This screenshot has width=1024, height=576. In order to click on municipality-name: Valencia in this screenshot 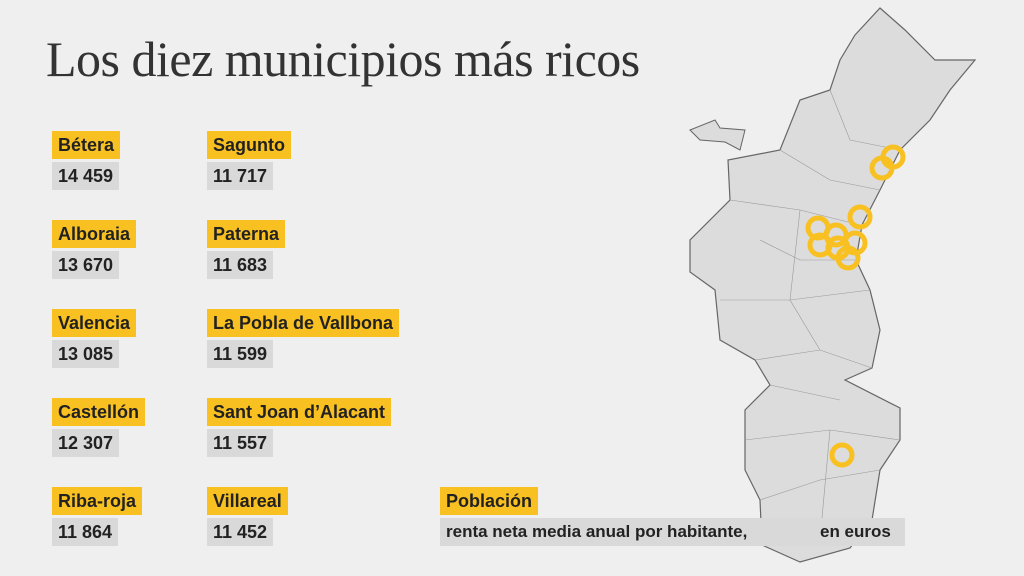, I will do `click(94, 323)`.